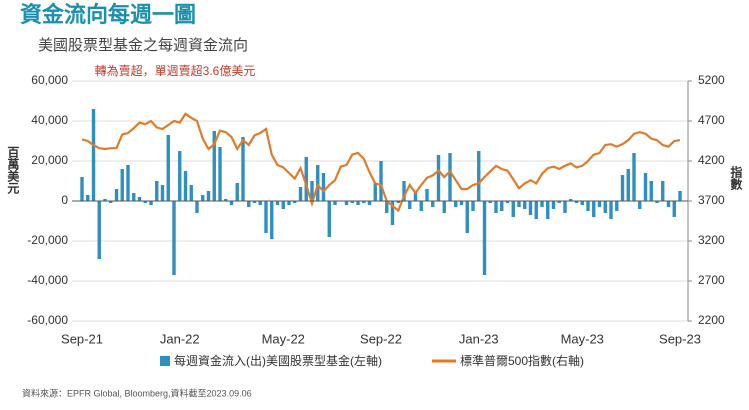 Image resolution: width=749 pixels, height=410 pixels. I want to click on legend-label: 標準普爾500指數(右軸), so click(522, 360).